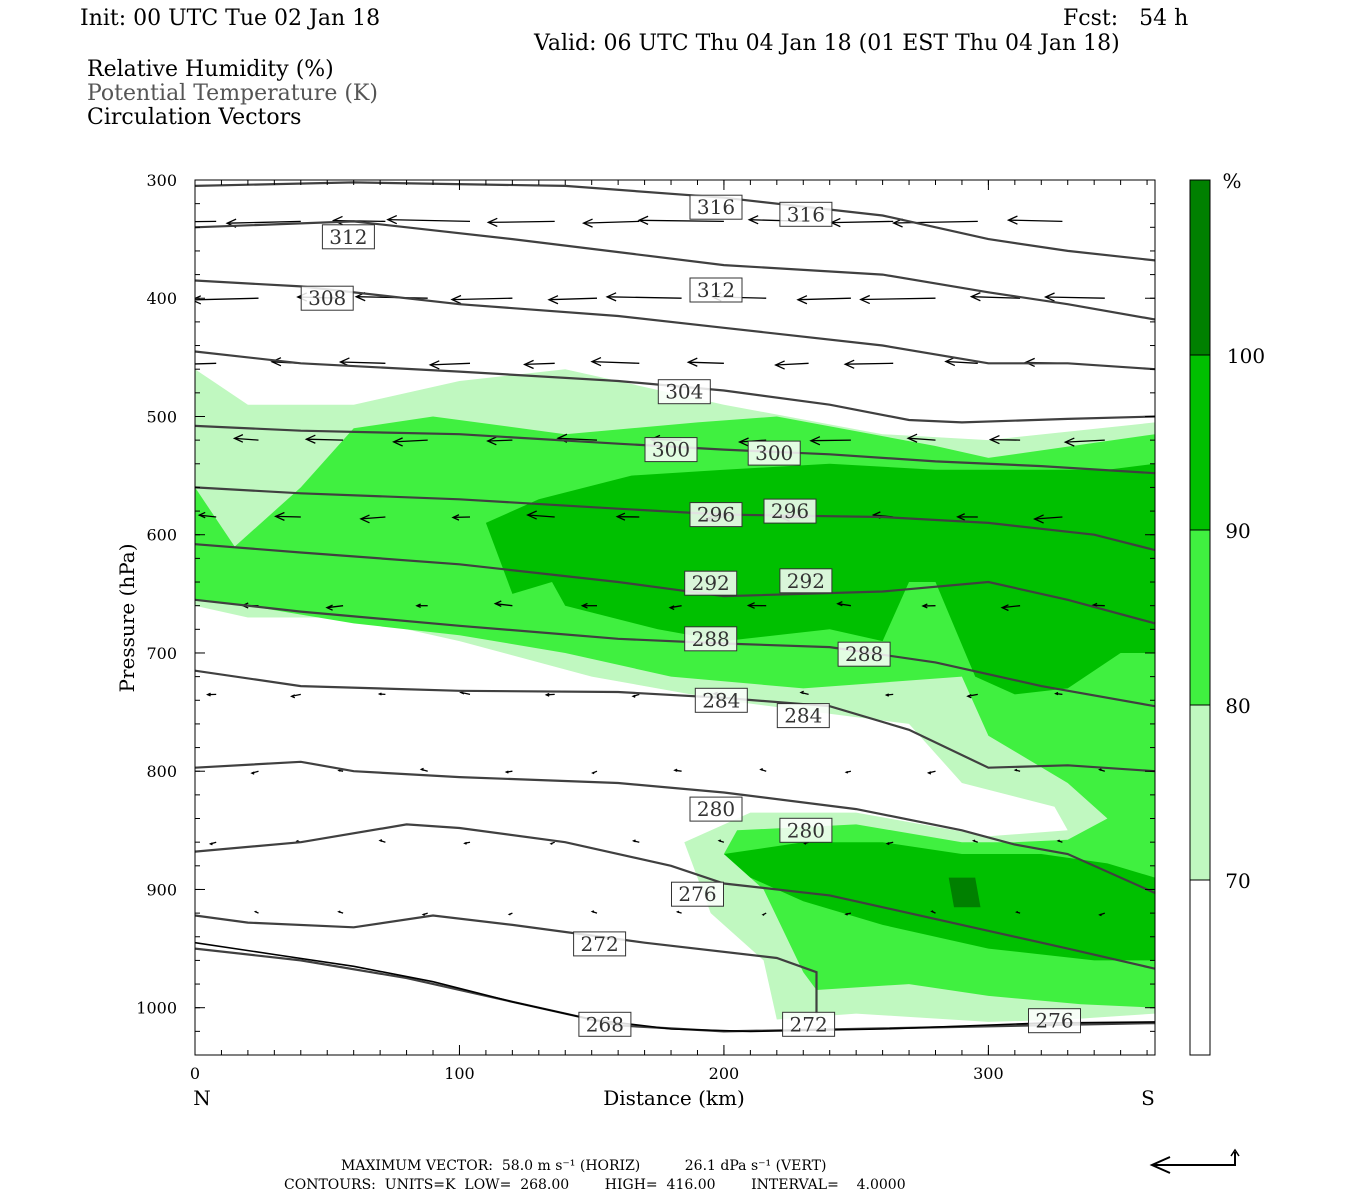 The width and height of the screenshot is (1350, 1200). What do you see at coordinates (161, 298) in the screenshot?
I see `y-tick-label: 400` at bounding box center [161, 298].